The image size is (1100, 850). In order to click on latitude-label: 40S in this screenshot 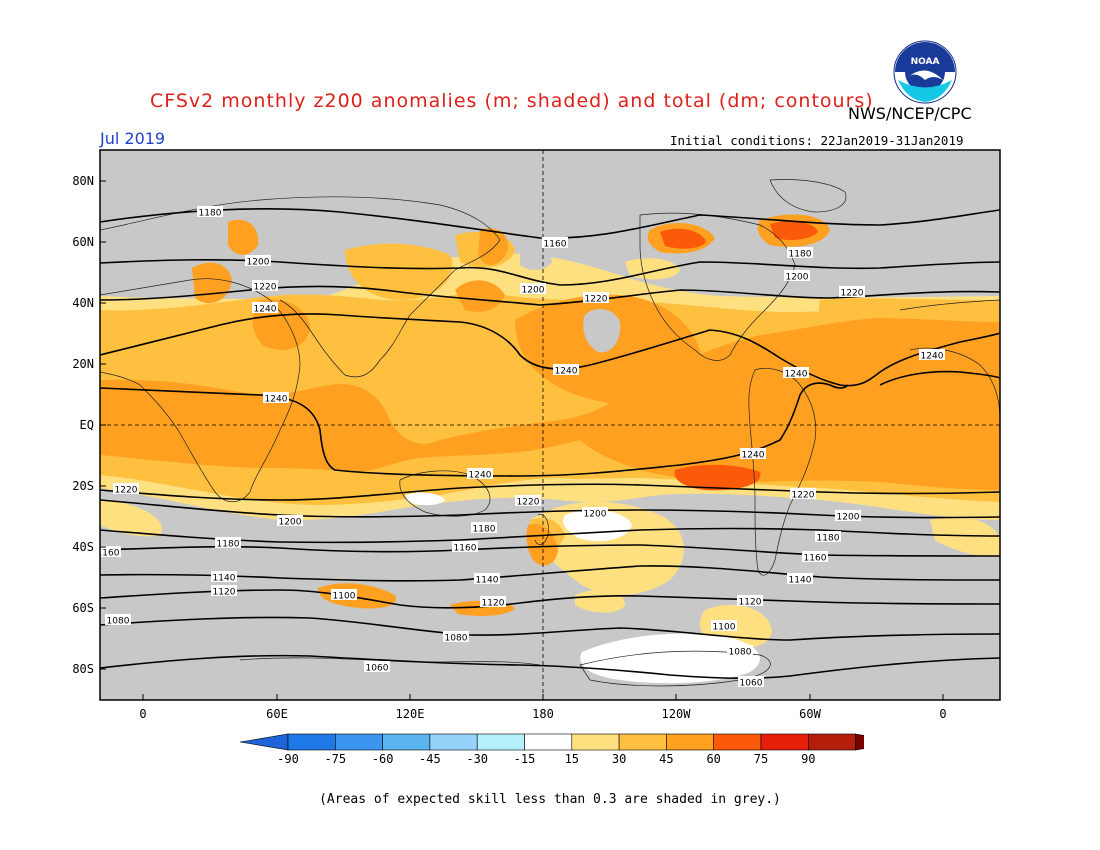, I will do `click(83, 547)`.